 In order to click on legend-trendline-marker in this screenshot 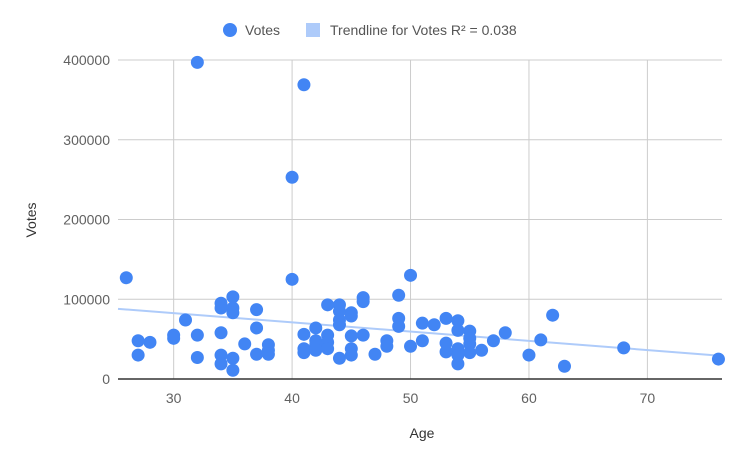, I will do `click(313, 30)`.